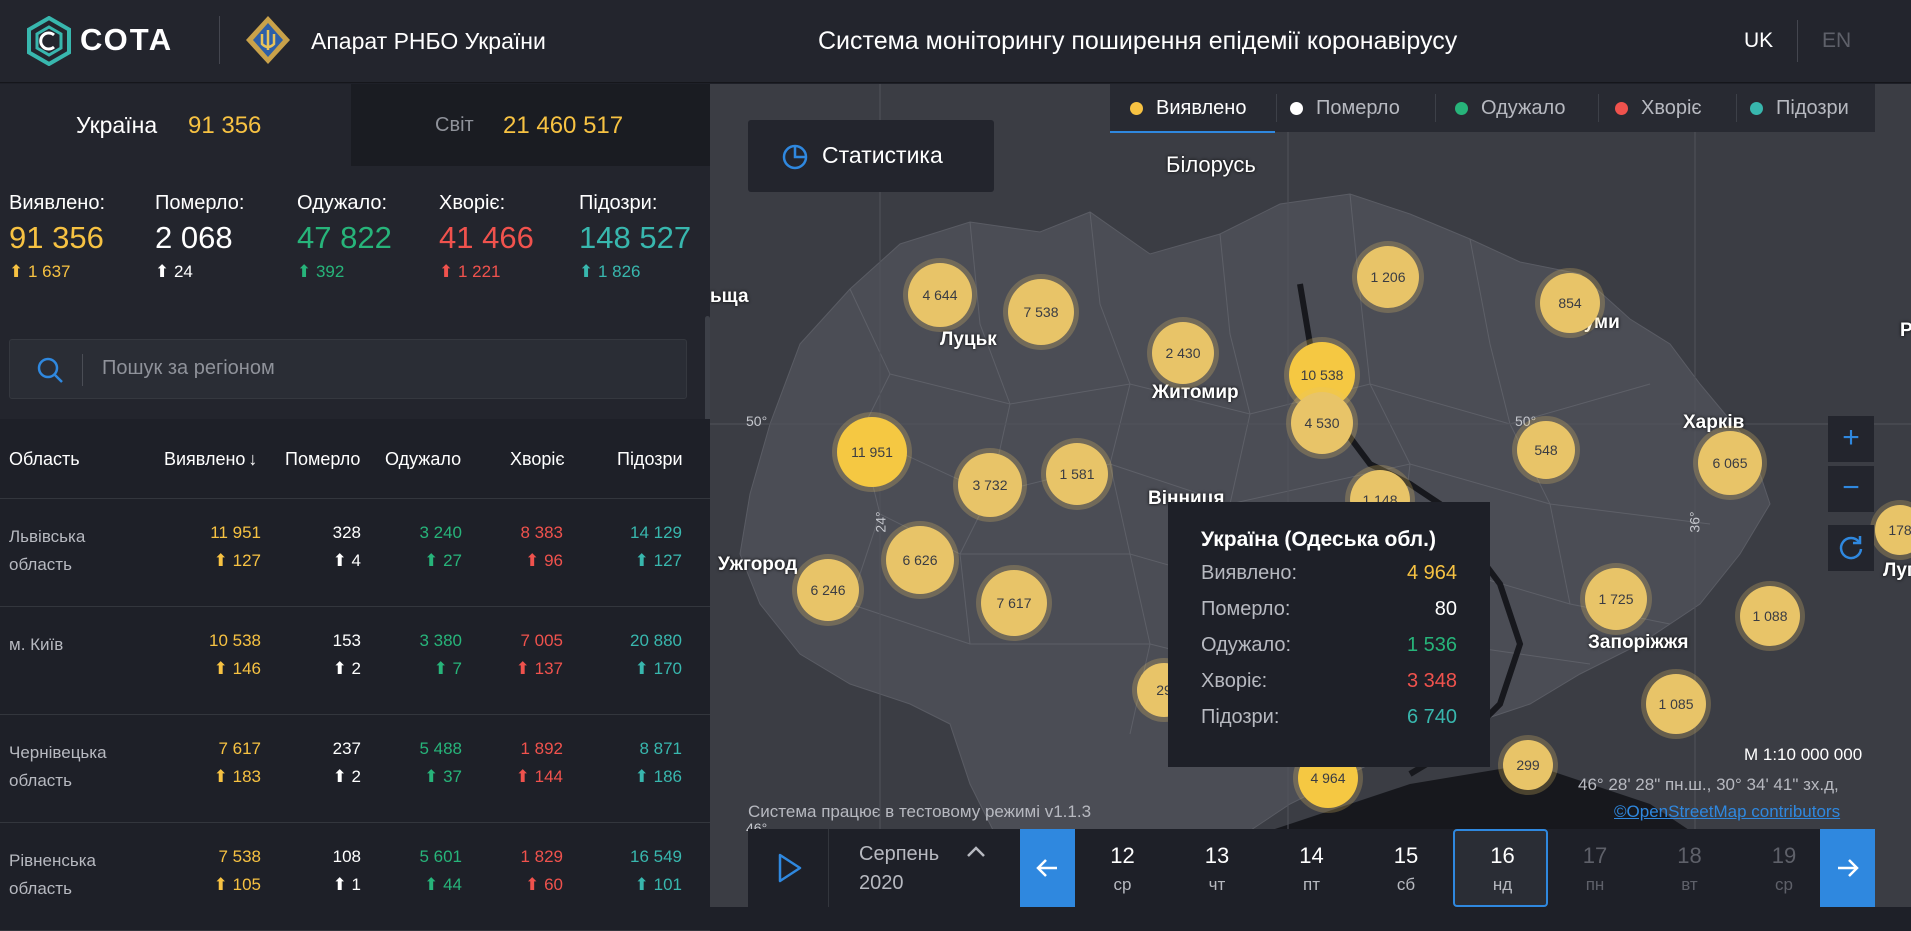  I want to click on case-cluster-marker: 548, so click(1546, 450).